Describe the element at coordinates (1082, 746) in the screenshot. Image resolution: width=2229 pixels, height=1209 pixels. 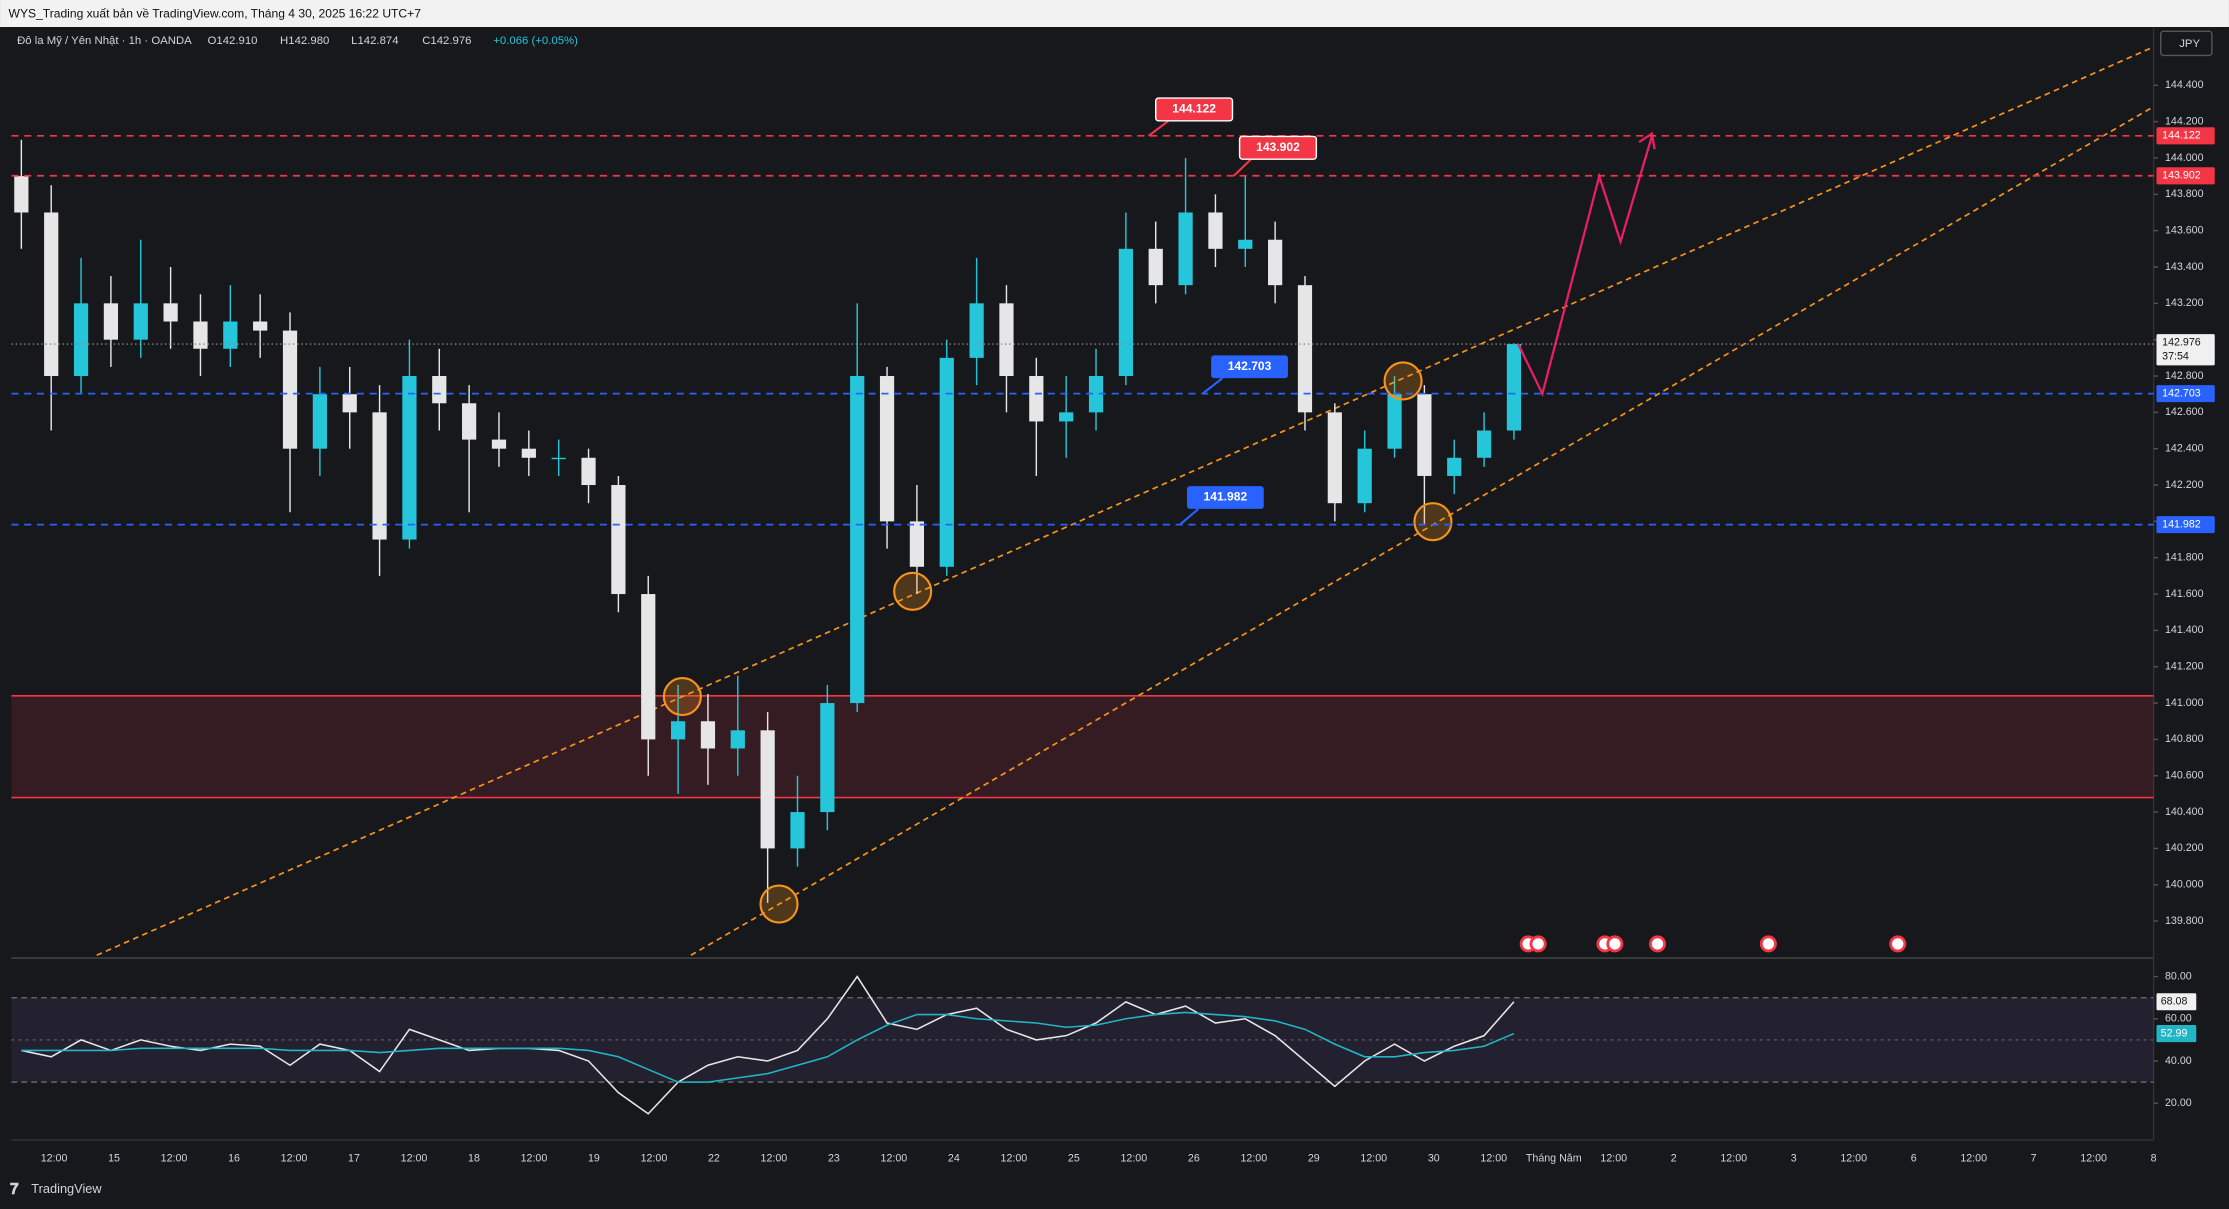
I see `zone` at that location.